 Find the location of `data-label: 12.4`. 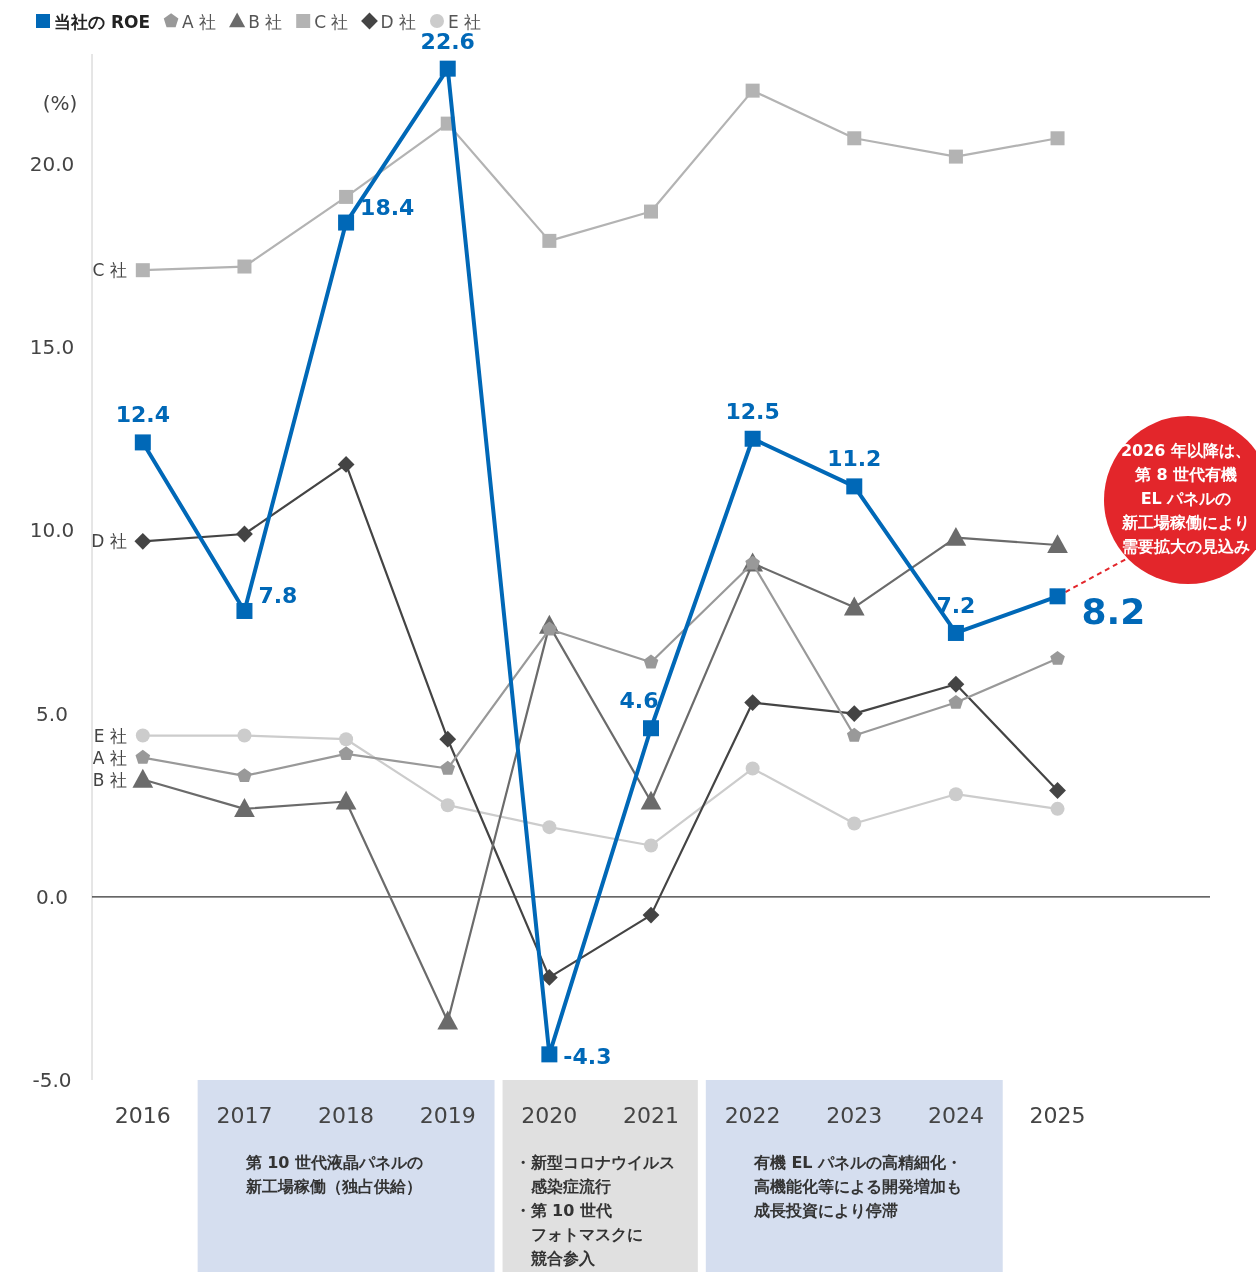

data-label: 12.4 is located at coordinates (142, 415).